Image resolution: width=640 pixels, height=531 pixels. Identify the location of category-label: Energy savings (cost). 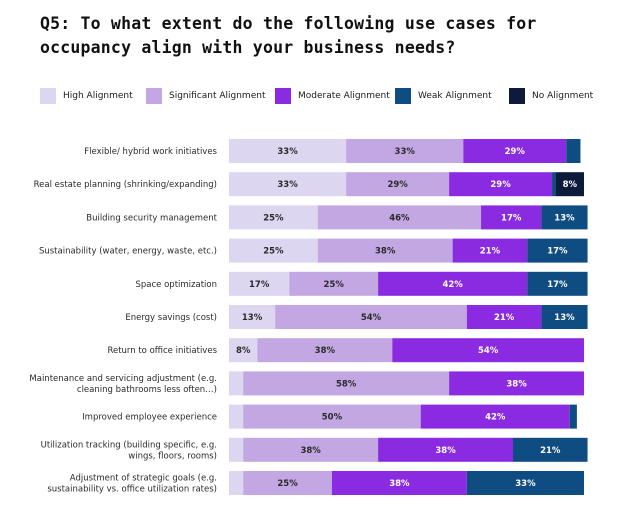
(171, 318).